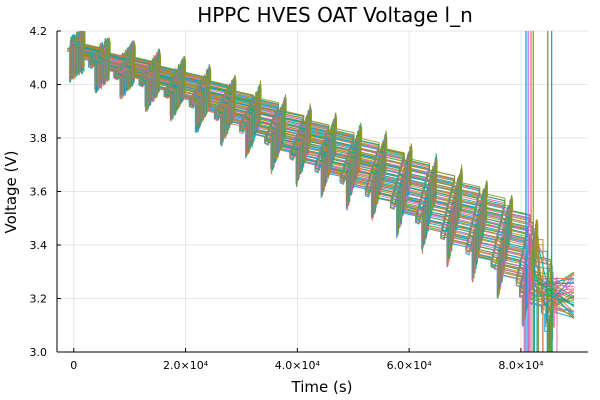 This screenshot has width=600, height=400. I want to click on x-tick-label: 0, so click(73, 365).